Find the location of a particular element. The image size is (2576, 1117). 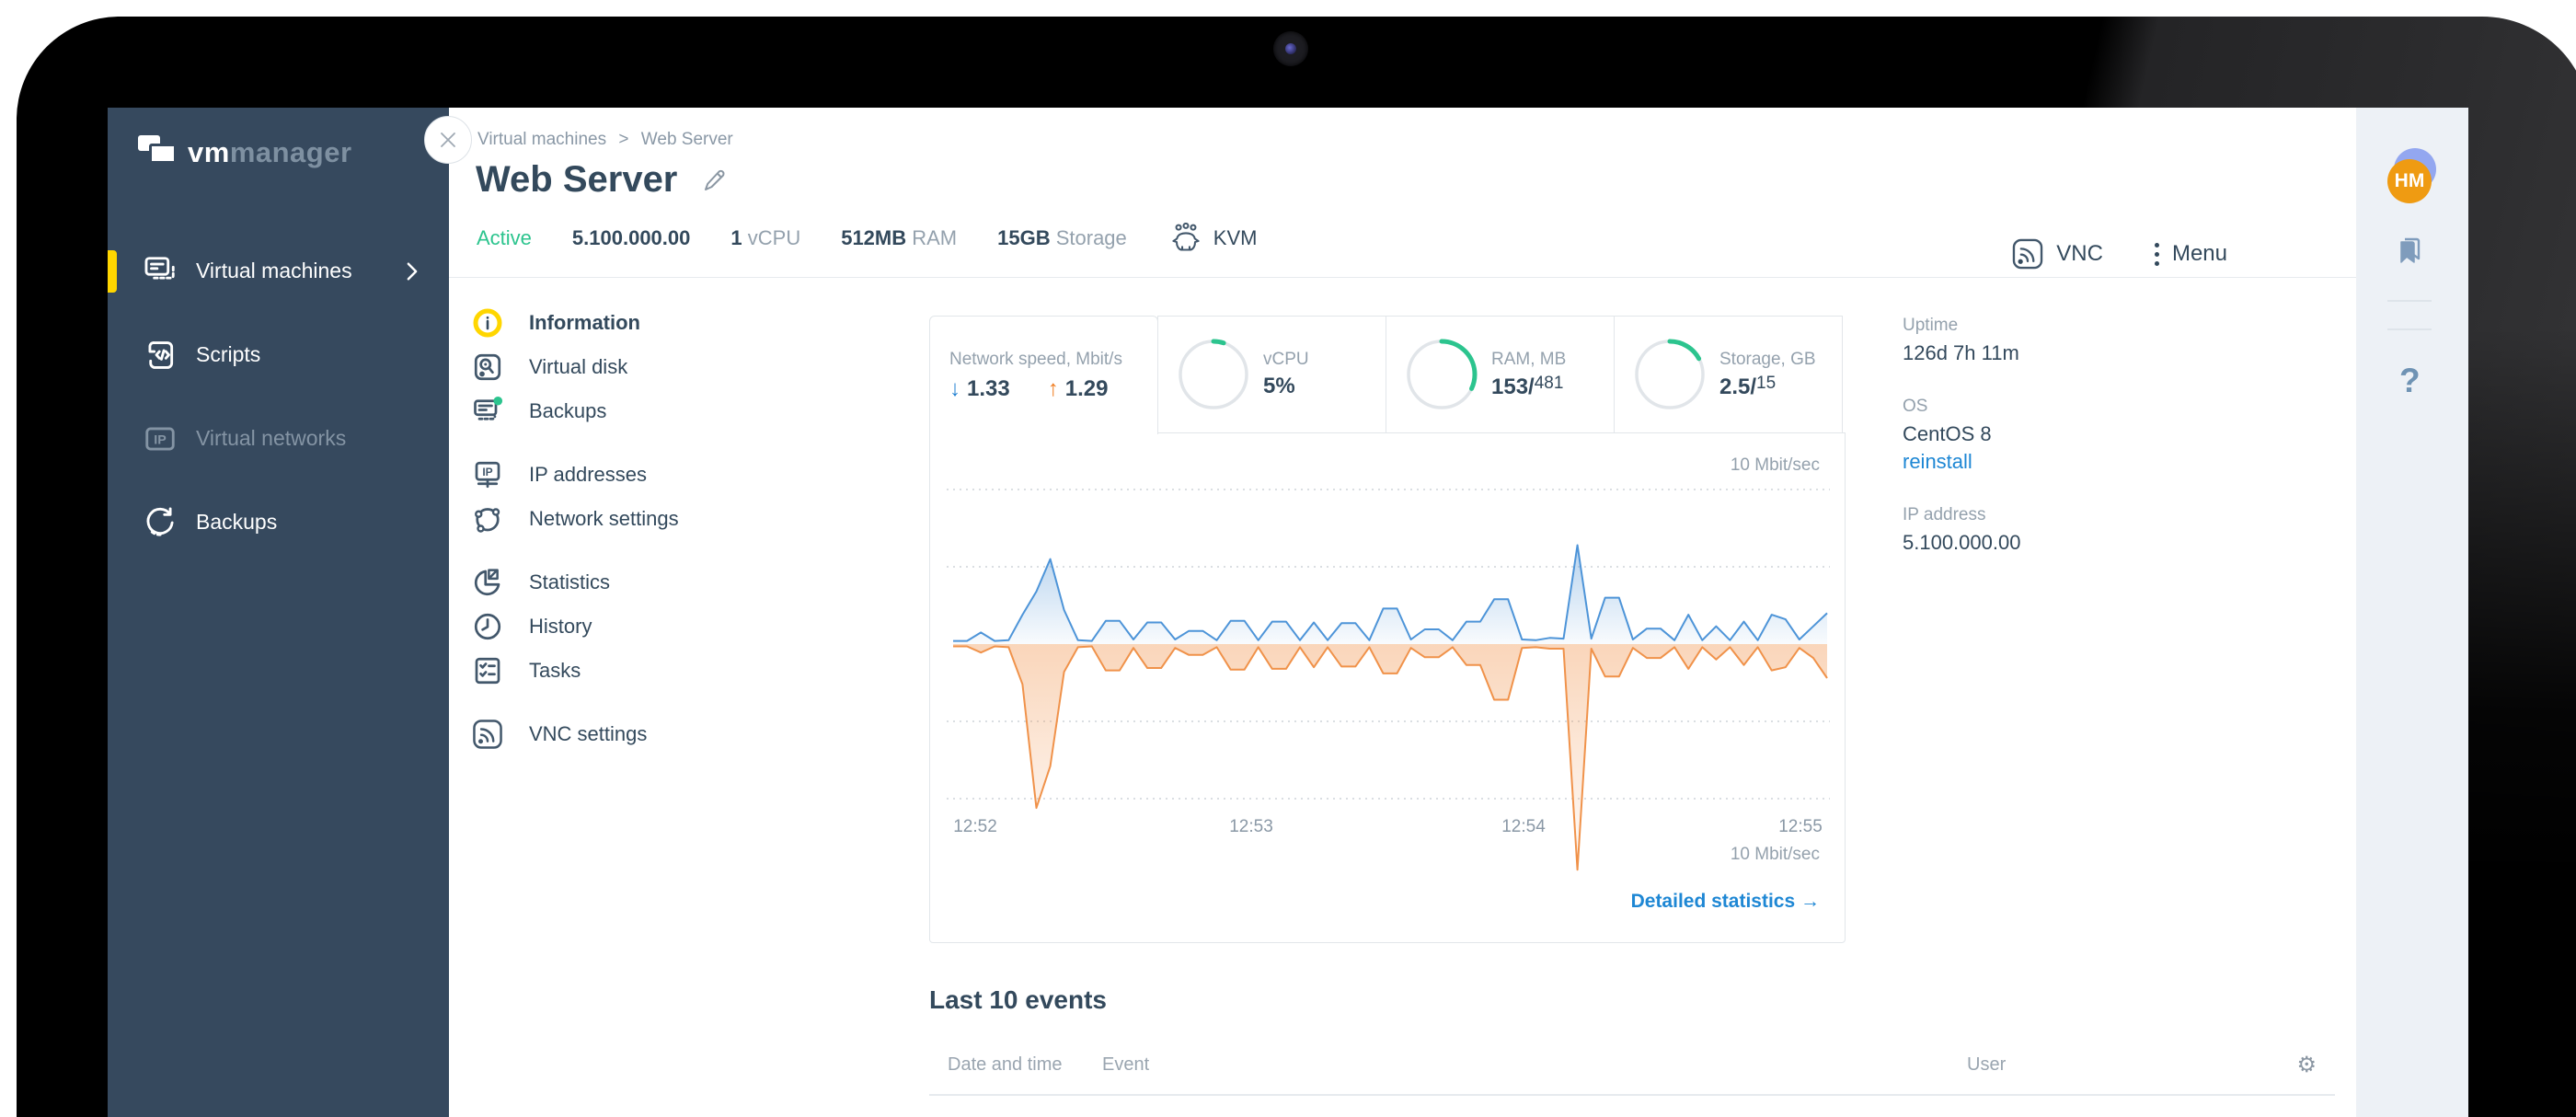

upload-speed: ↑ 1.29 is located at coordinates (1078, 388).